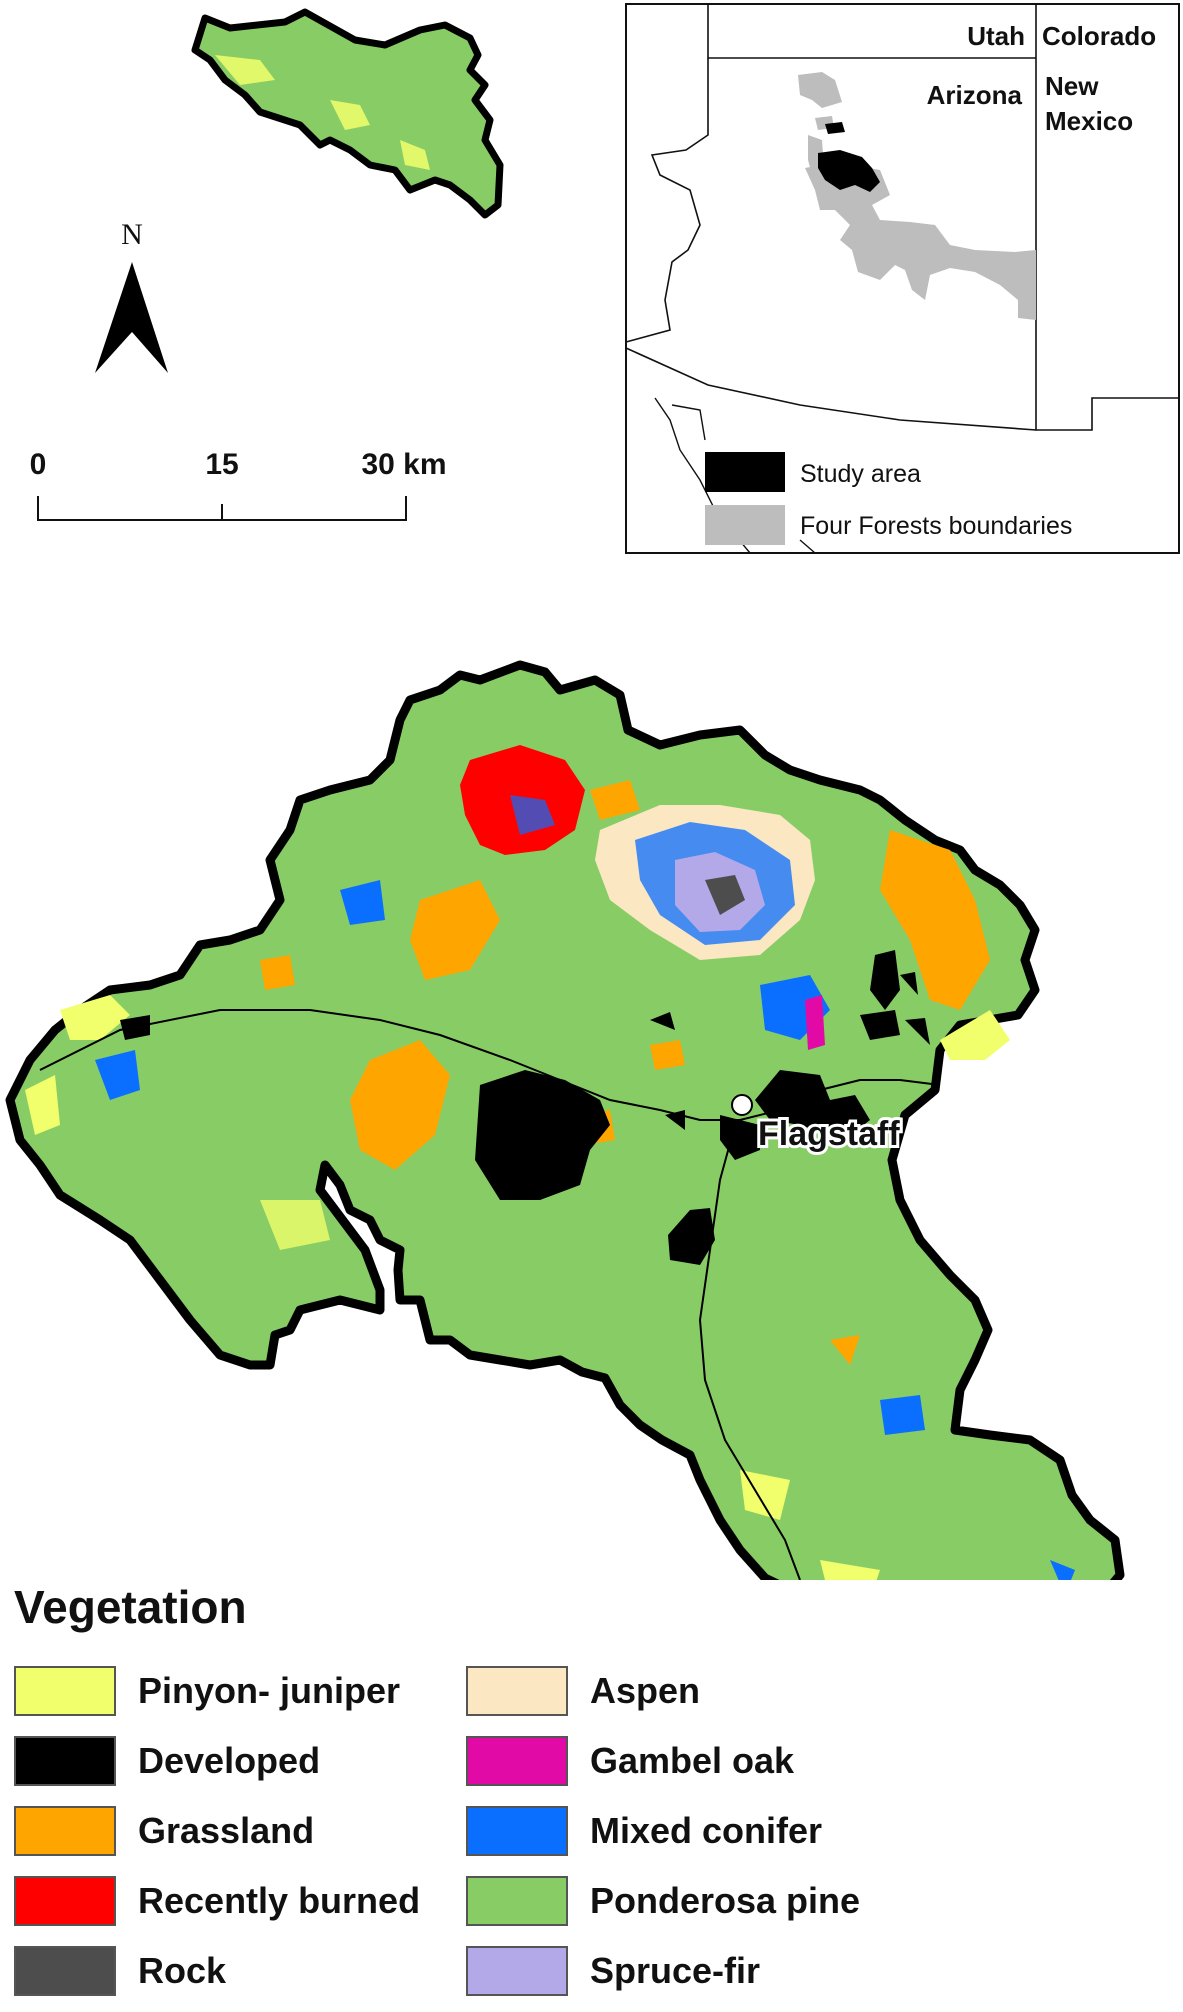  What do you see at coordinates (849, 157) in the screenshot?
I see `study-area-locator` at bounding box center [849, 157].